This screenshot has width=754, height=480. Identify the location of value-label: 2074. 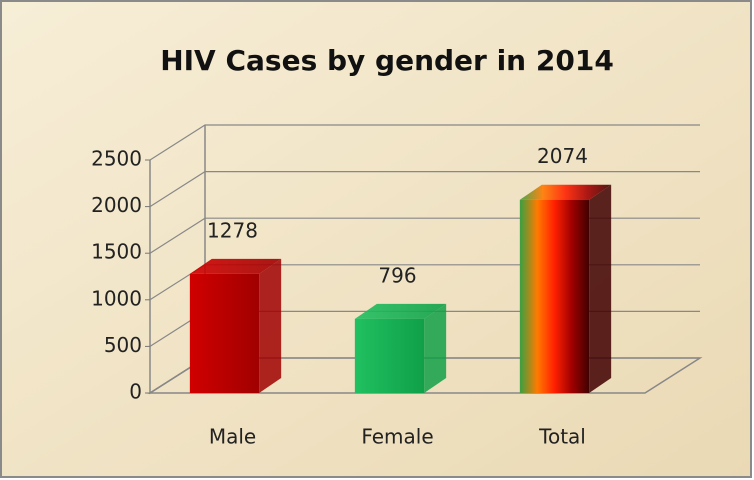
(562, 156).